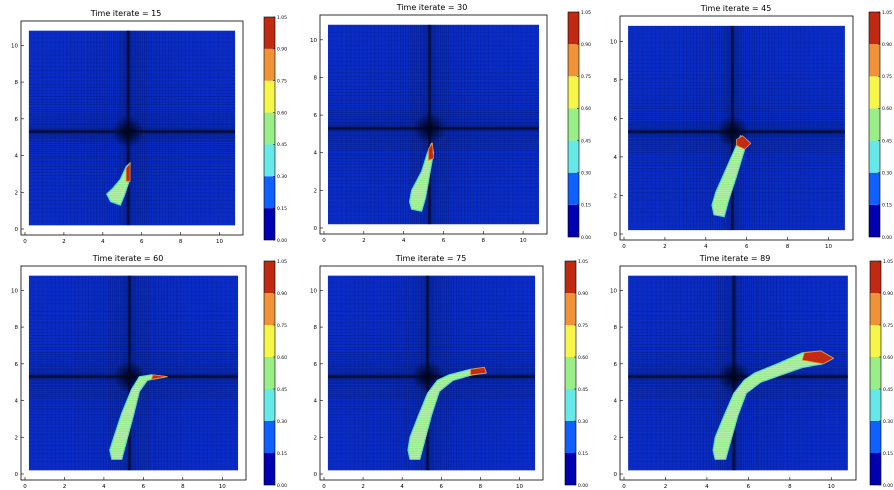  What do you see at coordinates (17, 475) in the screenshot?
I see `y-tick-label: 0` at bounding box center [17, 475].